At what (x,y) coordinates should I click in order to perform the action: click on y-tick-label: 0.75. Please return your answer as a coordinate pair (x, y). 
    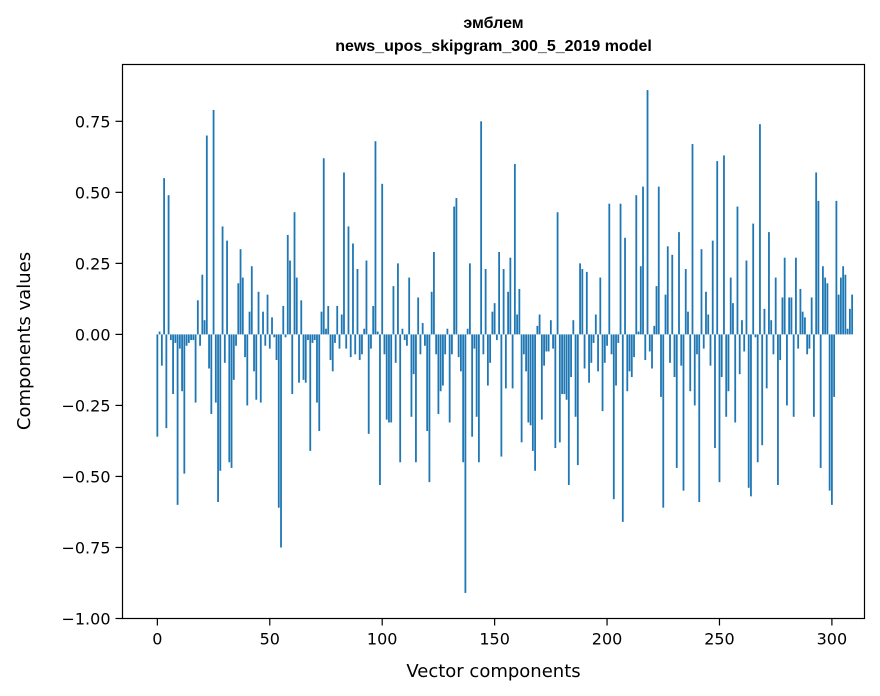
    Looking at the image, I should click on (93, 121).